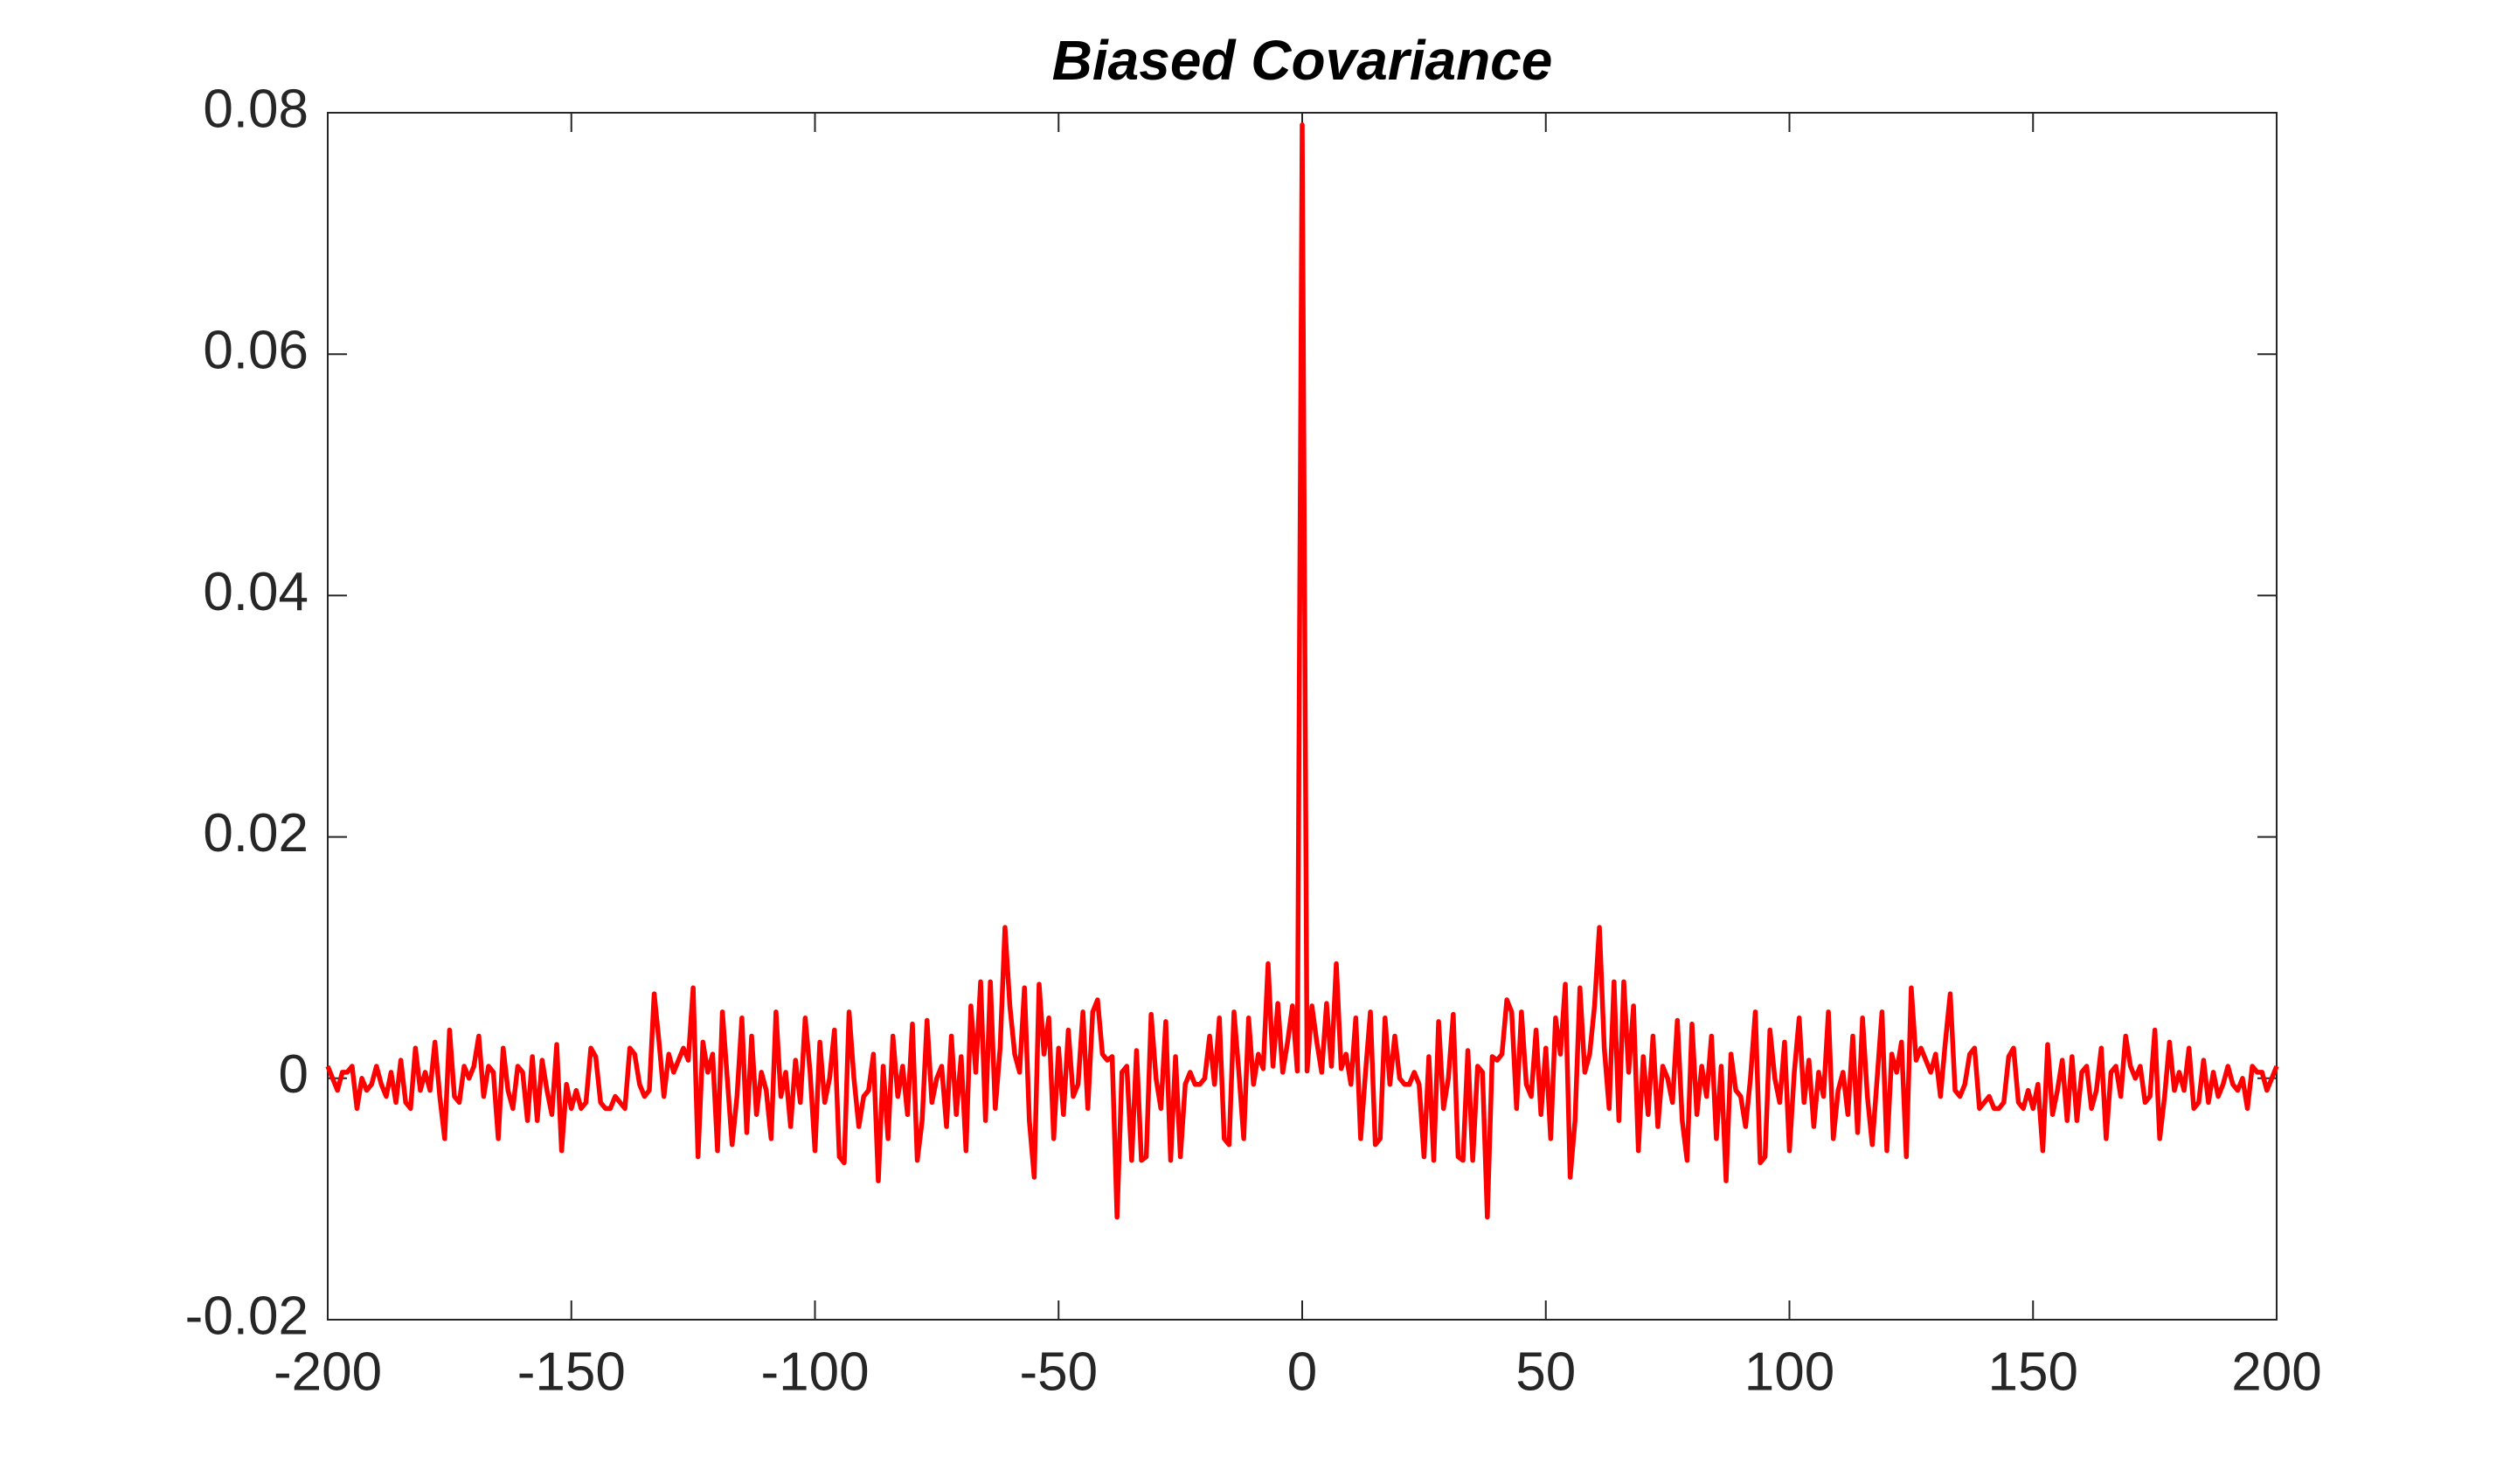 Image resolution: width=2517 pixels, height=1484 pixels. I want to click on x-tick-label: 150, so click(2033, 1372).